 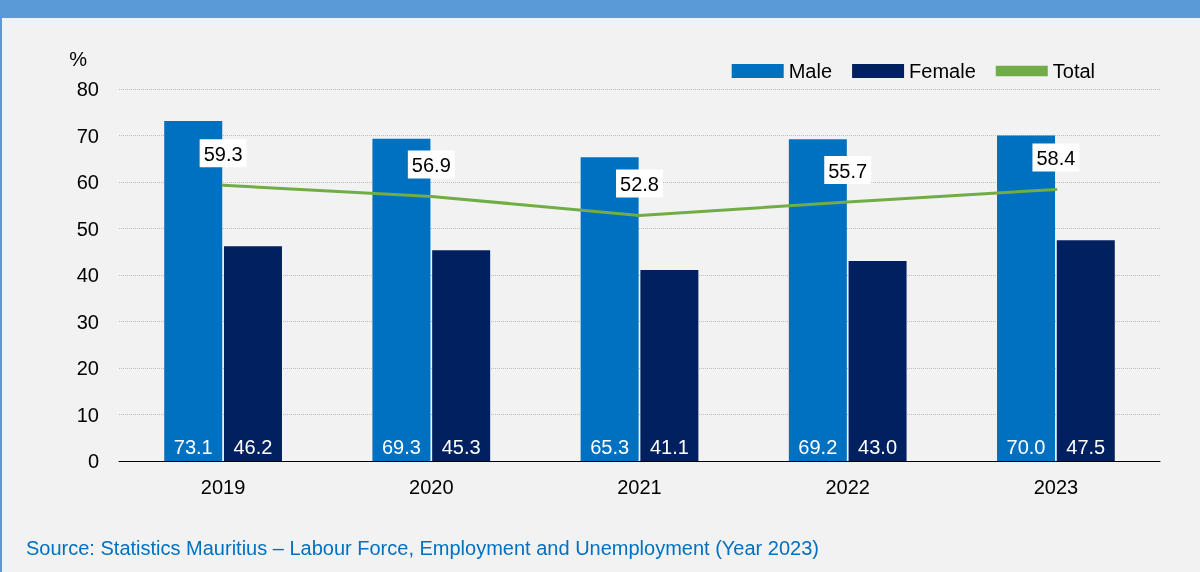 What do you see at coordinates (401, 447) in the screenshot?
I see `data-label: 69.3` at bounding box center [401, 447].